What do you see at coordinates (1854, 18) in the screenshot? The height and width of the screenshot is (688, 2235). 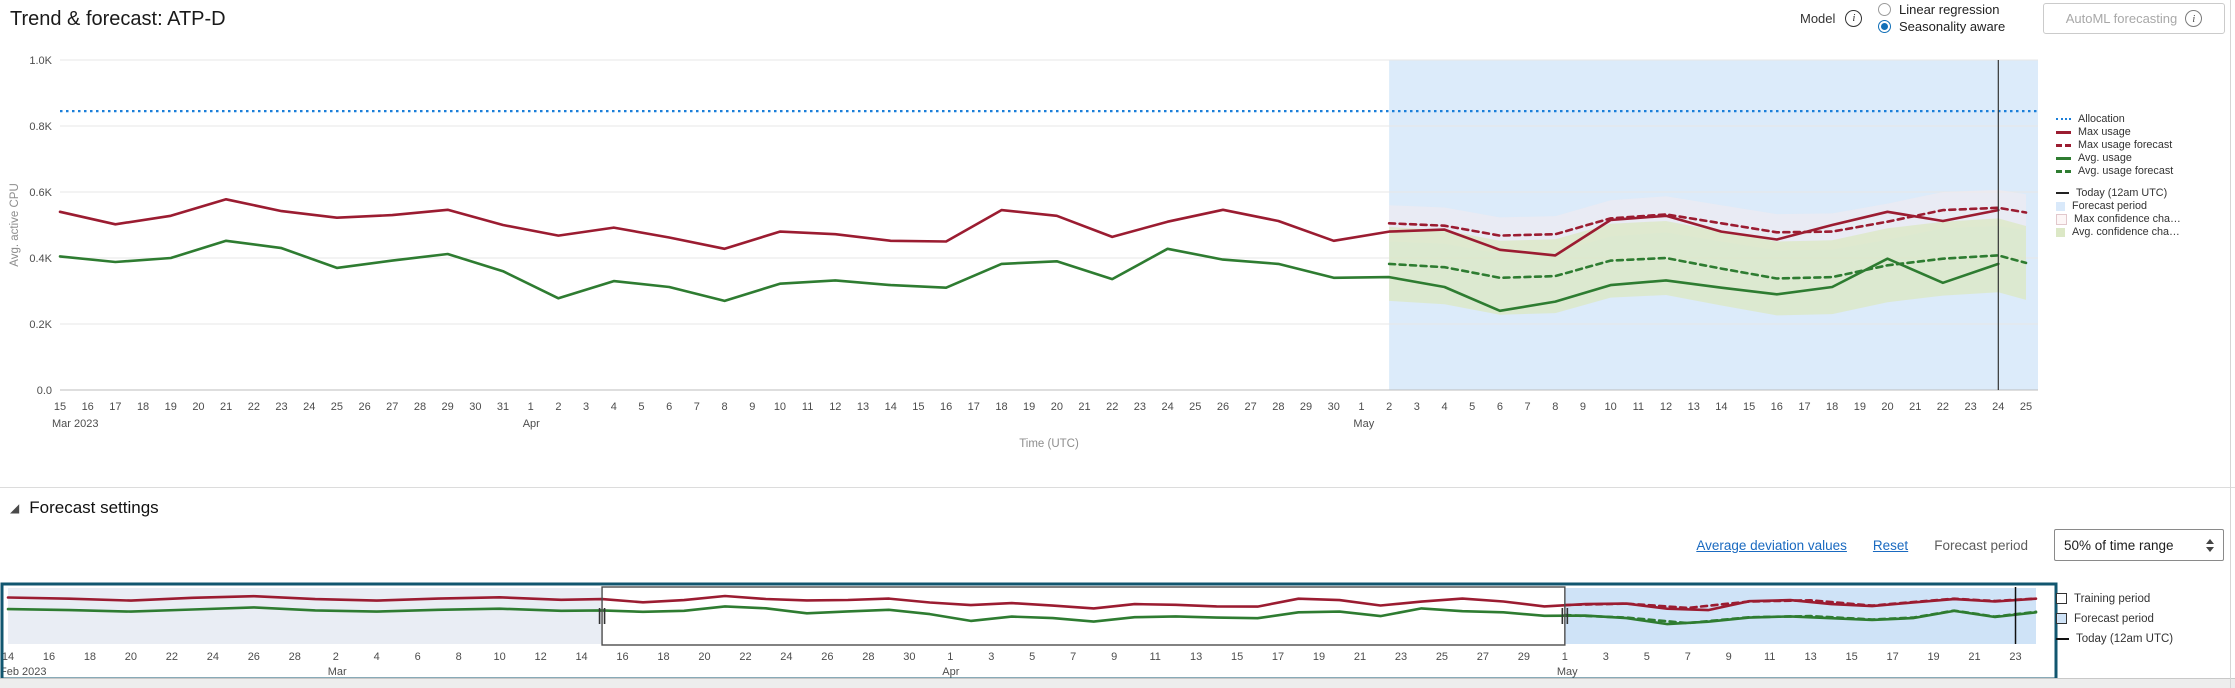 I see `model-info-icon: i` at bounding box center [1854, 18].